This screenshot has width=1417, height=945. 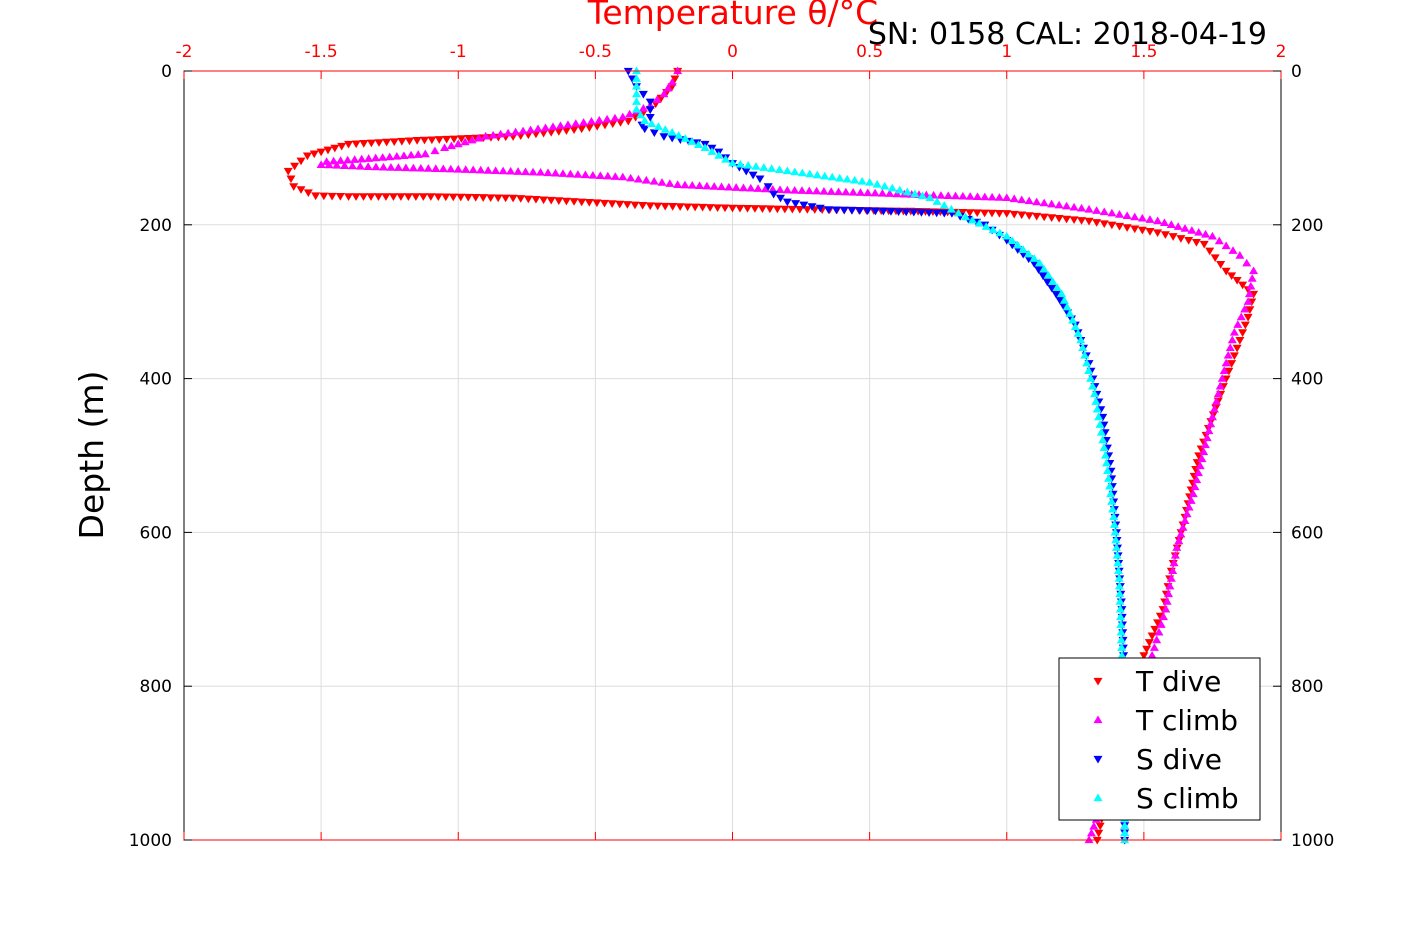 What do you see at coordinates (166, 72) in the screenshot?
I see `y-tick-label-left: 0` at bounding box center [166, 72].